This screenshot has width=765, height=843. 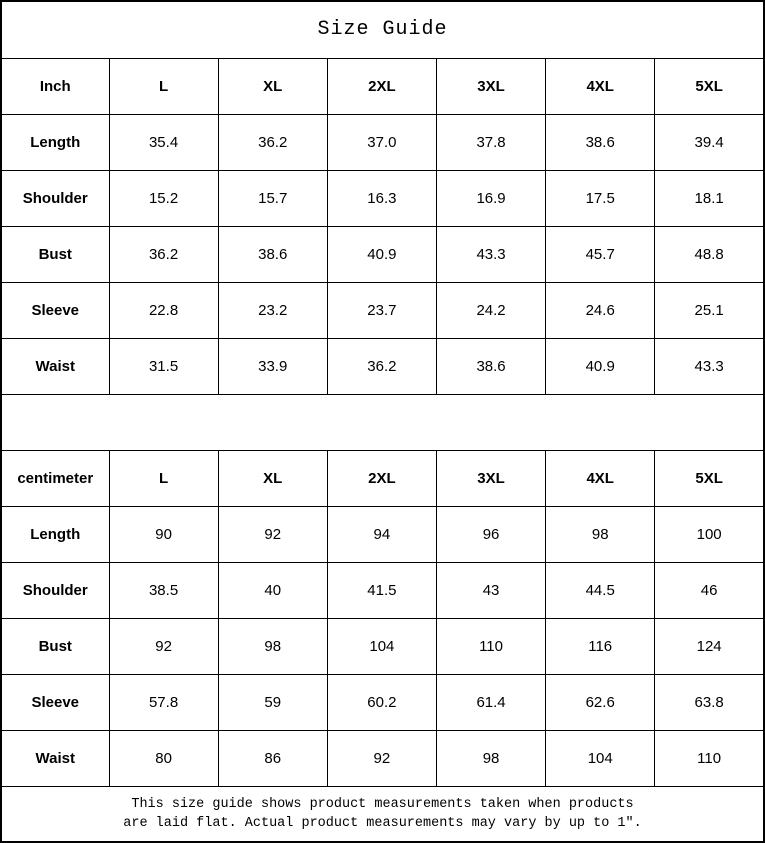 I want to click on unit-label-inch: Inch, so click(x=55, y=86).